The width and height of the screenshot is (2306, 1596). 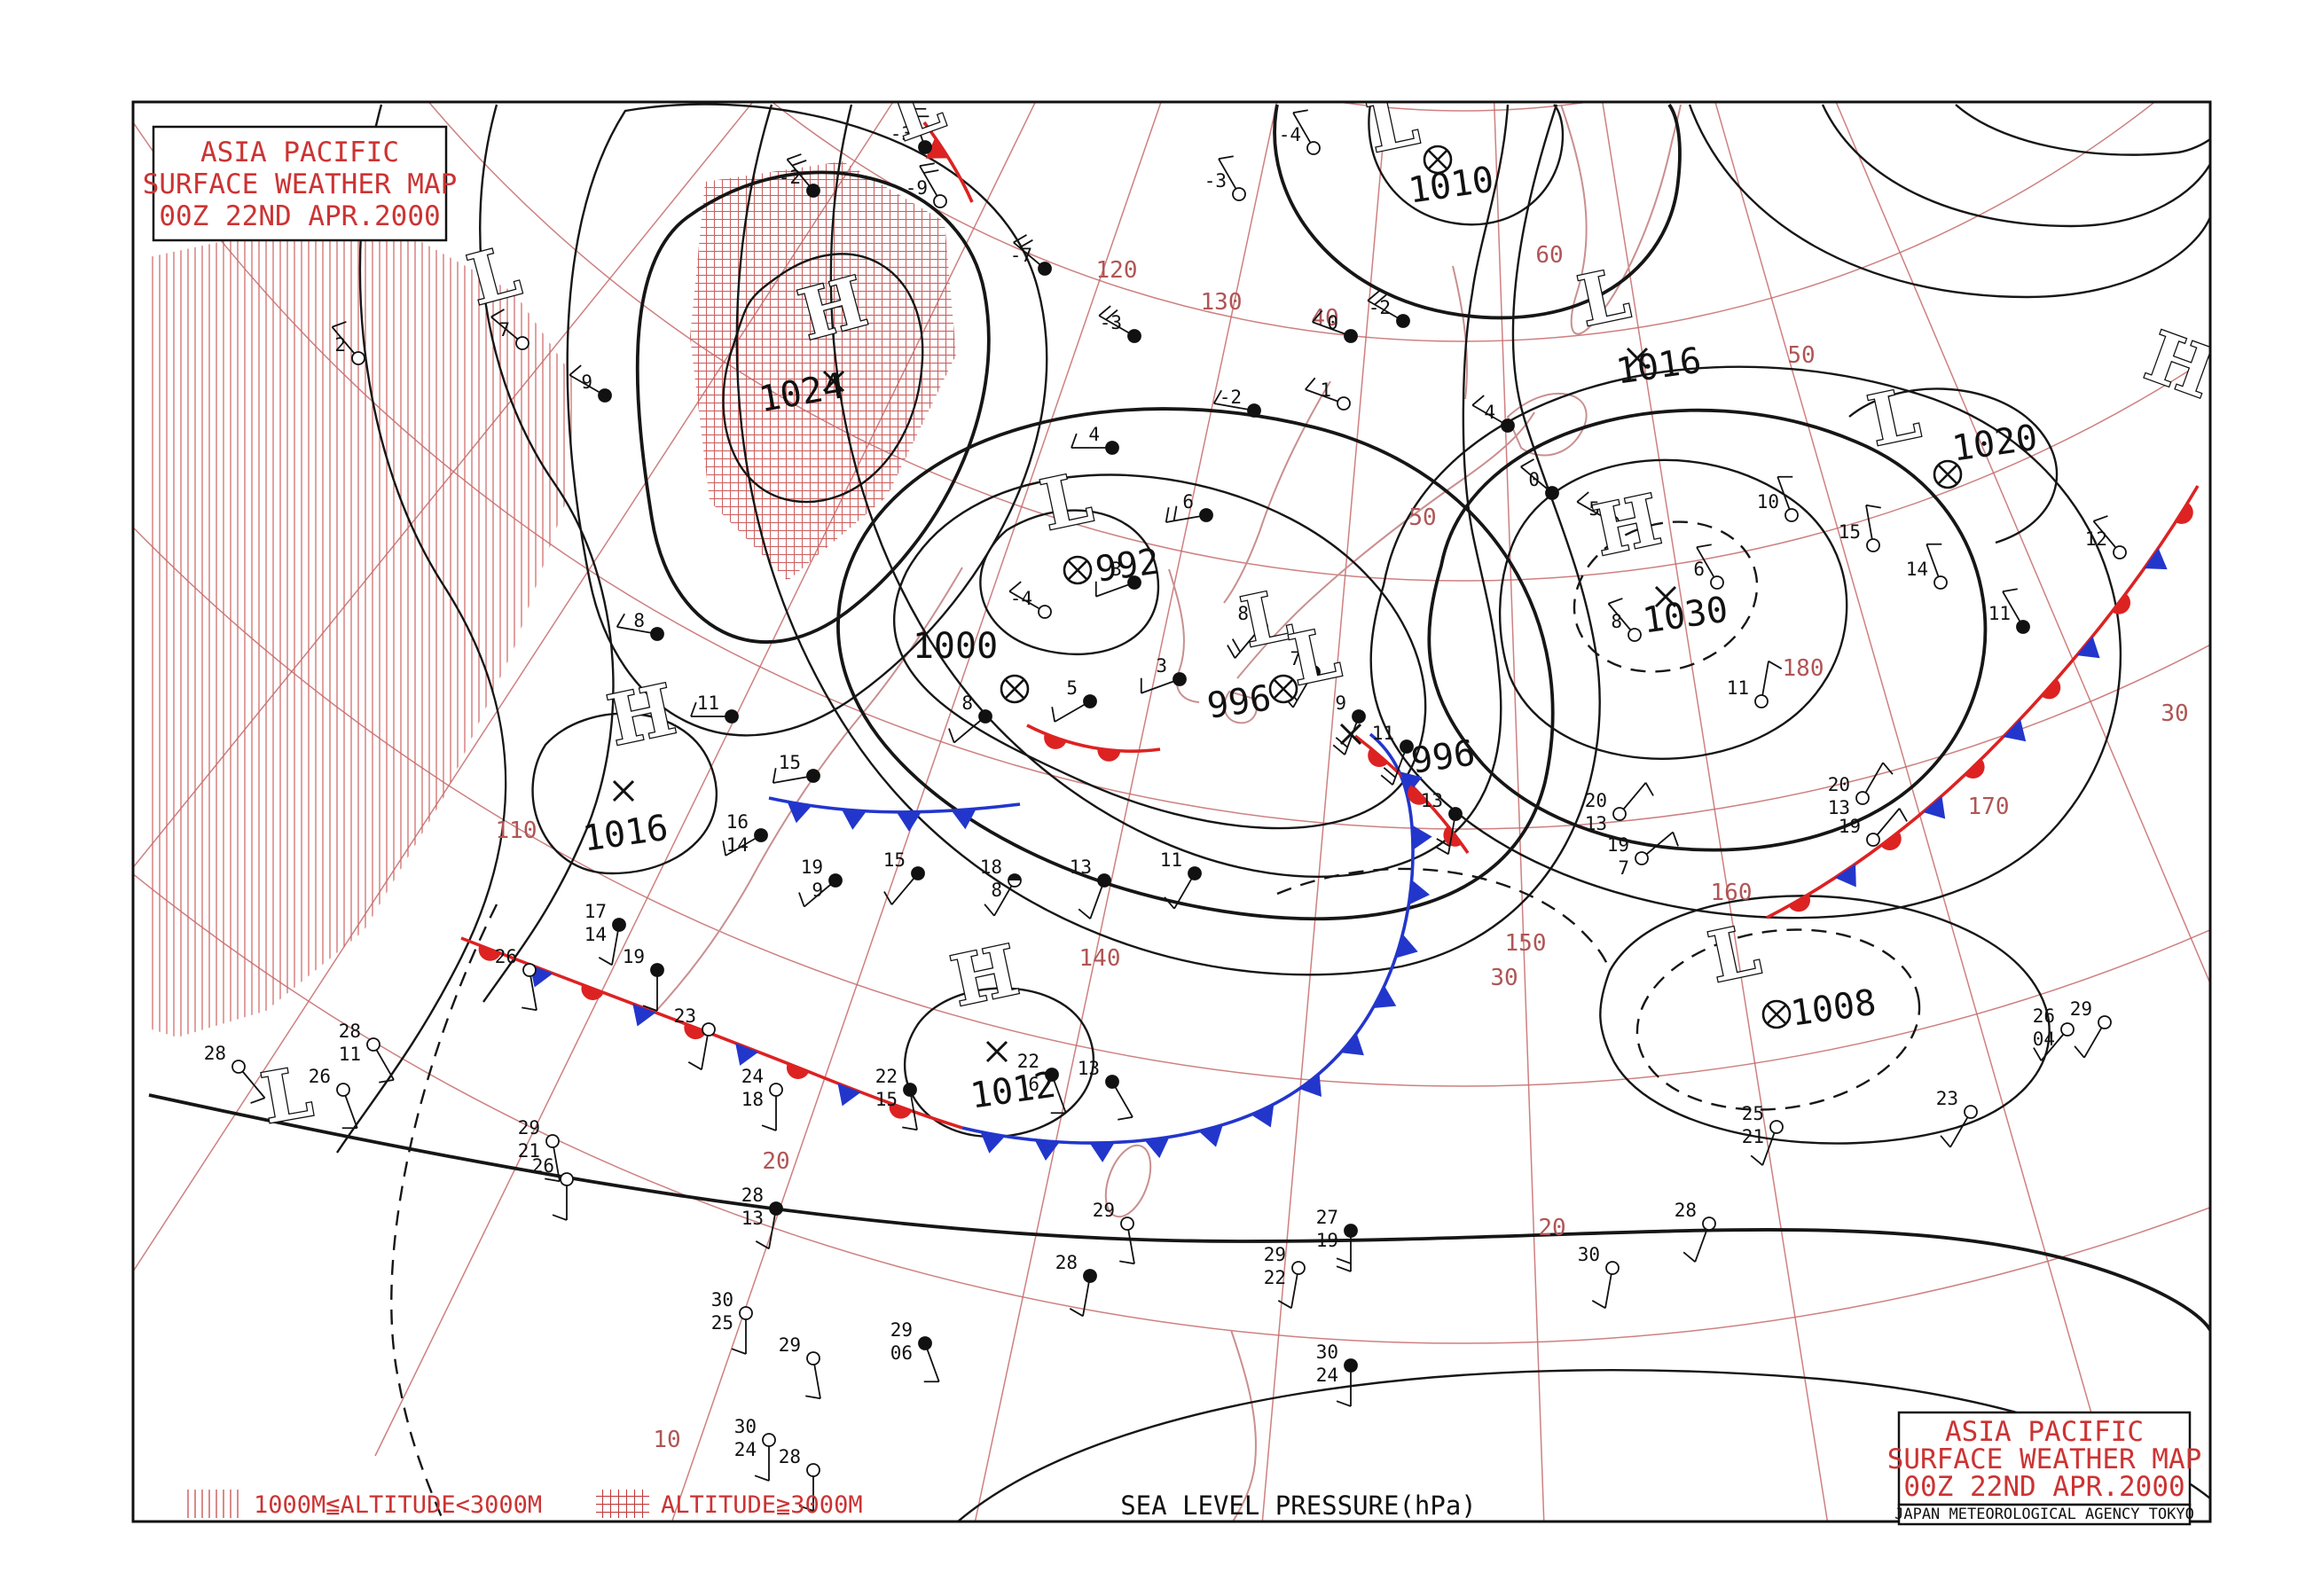 I want to click on graticule-label: 50, so click(x=1422, y=518).